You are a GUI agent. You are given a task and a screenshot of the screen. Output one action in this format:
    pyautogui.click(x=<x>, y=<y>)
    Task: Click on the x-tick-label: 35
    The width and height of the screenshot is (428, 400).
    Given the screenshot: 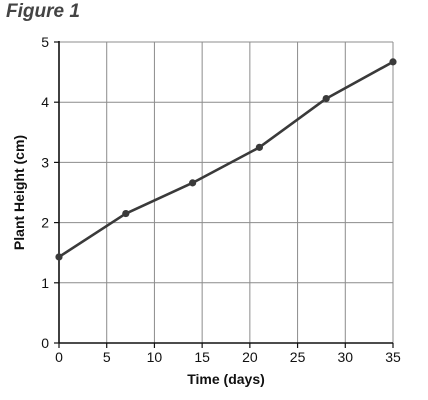 What is the action you would take?
    pyautogui.click(x=393, y=357)
    